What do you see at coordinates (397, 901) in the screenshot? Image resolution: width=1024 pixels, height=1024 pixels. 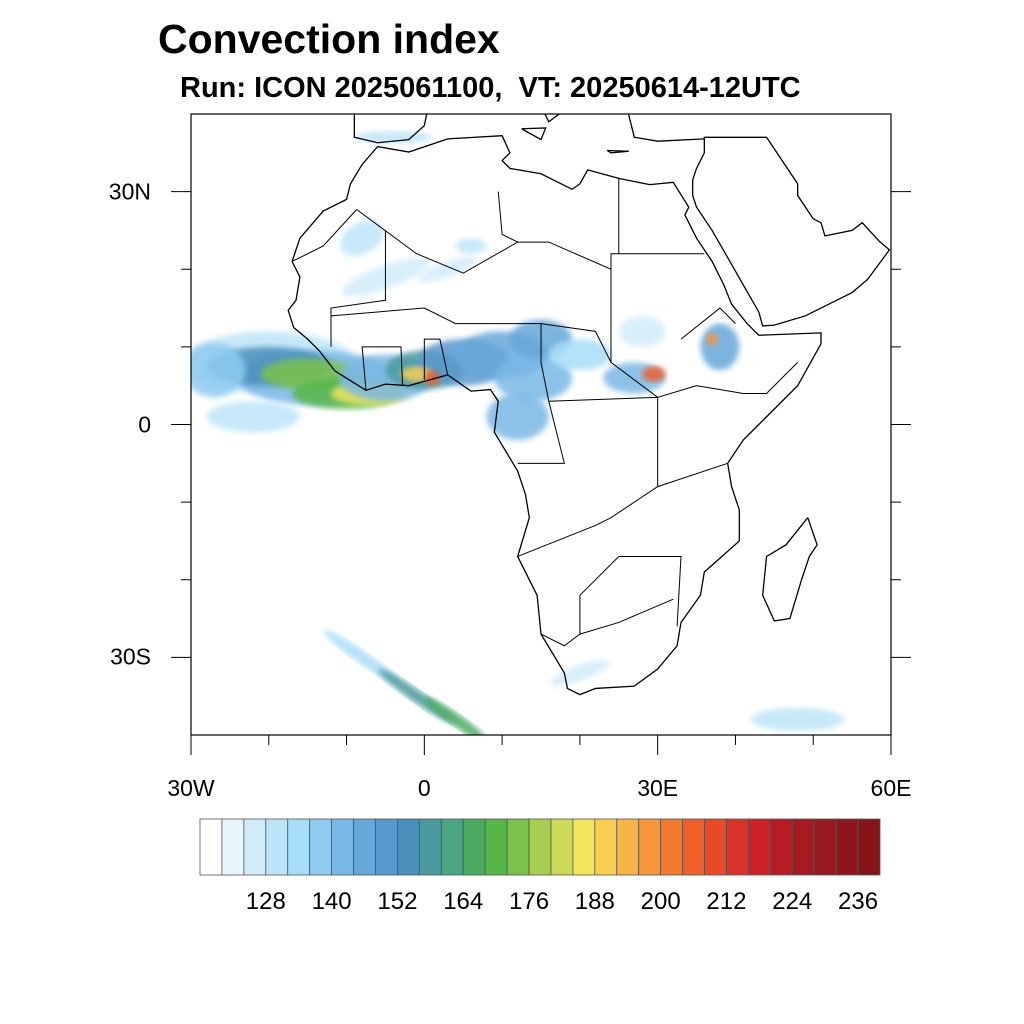 I see `colorbar-label: 152` at bounding box center [397, 901].